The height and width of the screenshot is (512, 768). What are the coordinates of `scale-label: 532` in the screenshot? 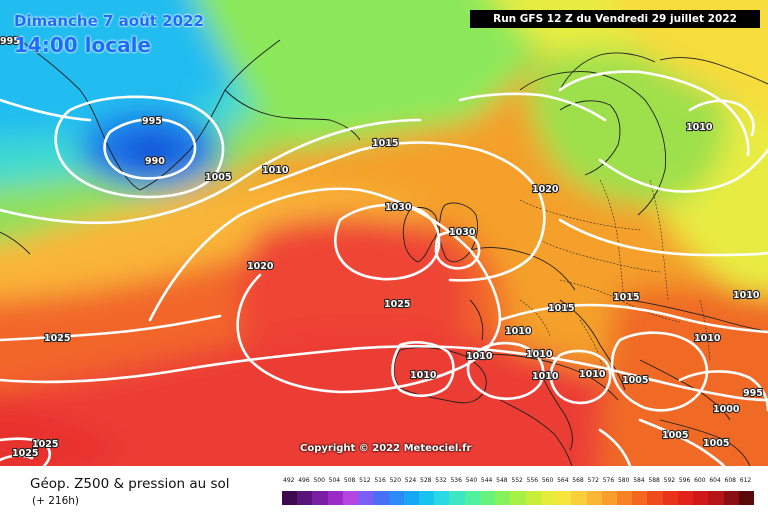 It's located at (441, 480).